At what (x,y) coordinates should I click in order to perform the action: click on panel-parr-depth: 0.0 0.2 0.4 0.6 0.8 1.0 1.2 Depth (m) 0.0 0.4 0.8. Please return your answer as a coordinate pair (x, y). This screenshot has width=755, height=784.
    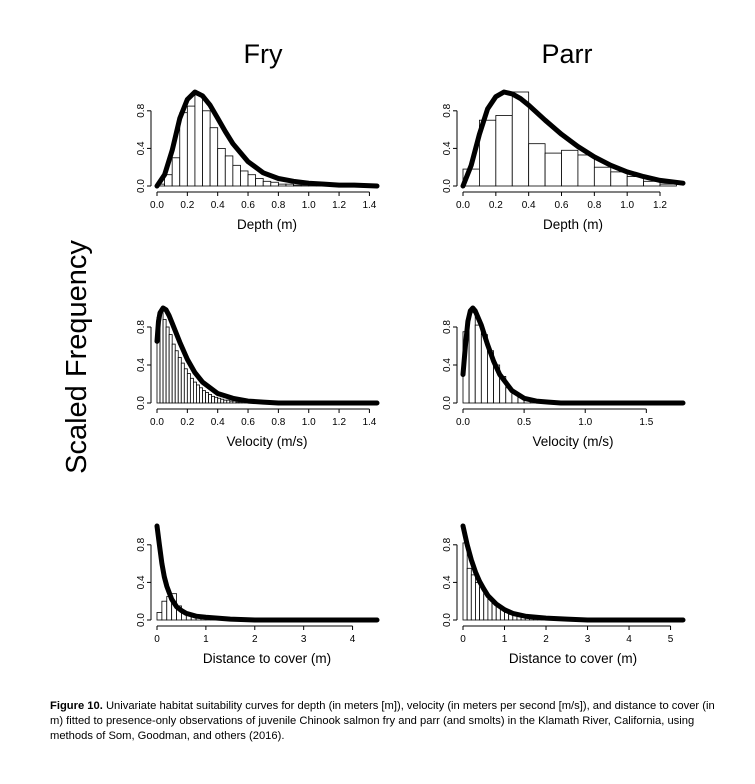
    Looking at the image, I should click on (564, 160).